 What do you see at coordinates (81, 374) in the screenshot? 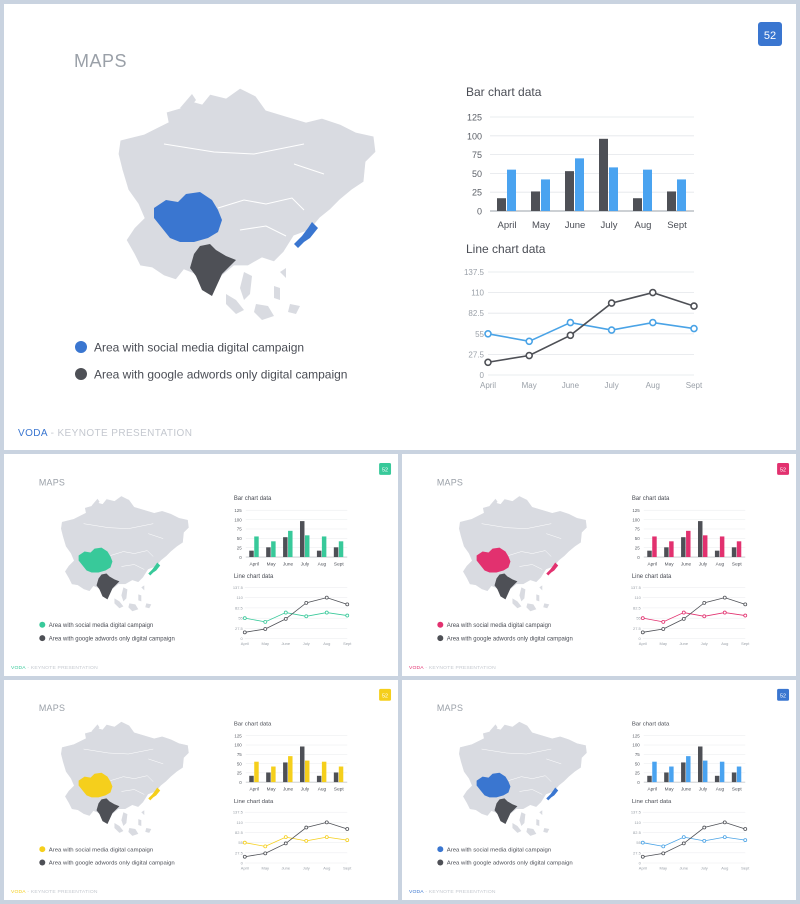
I see `legend-dot-adwords` at bounding box center [81, 374].